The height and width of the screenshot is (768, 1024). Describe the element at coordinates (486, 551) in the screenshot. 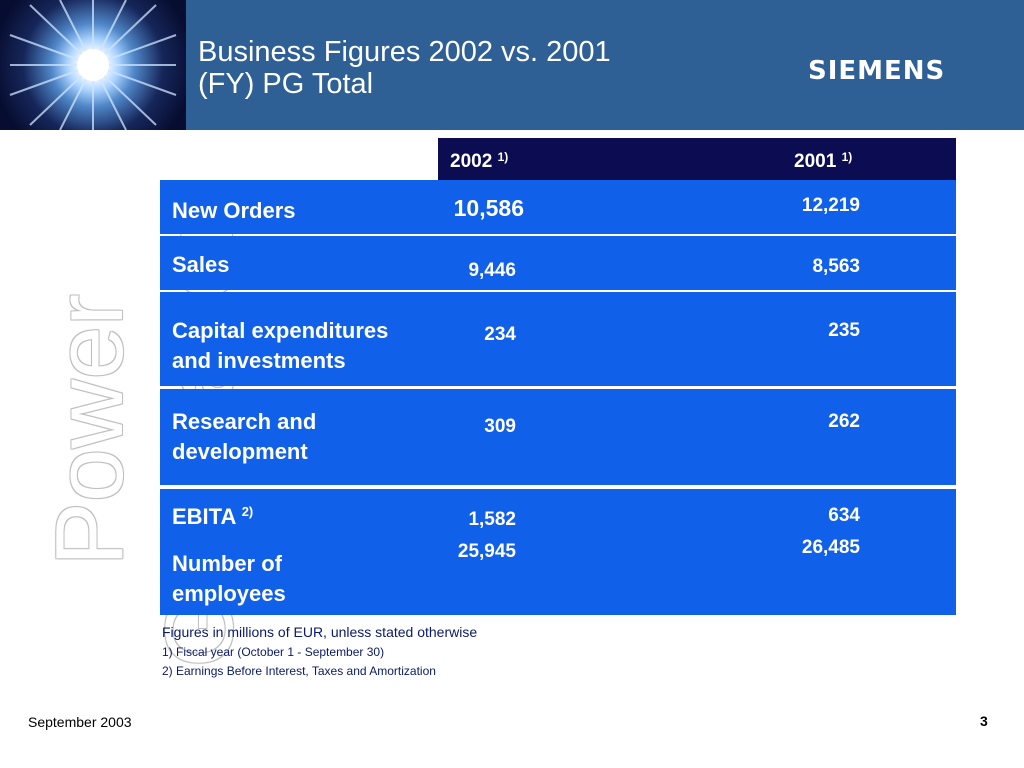

I see `employees-value-2002: 25,945` at that location.